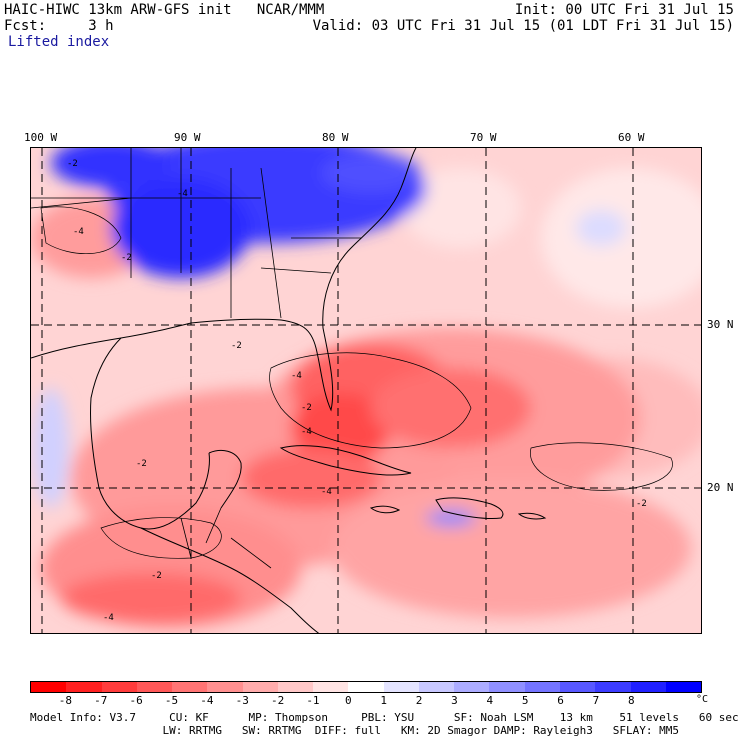  I want to click on weak-stable-region-east, so click(601, 228).